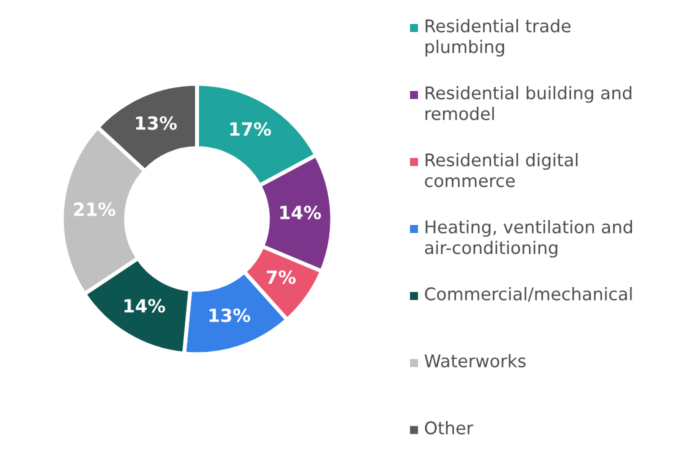 This screenshot has height=462, width=679. Describe the element at coordinates (529, 103) in the screenshot. I see `legend-label: Residential building and remodel` at that location.